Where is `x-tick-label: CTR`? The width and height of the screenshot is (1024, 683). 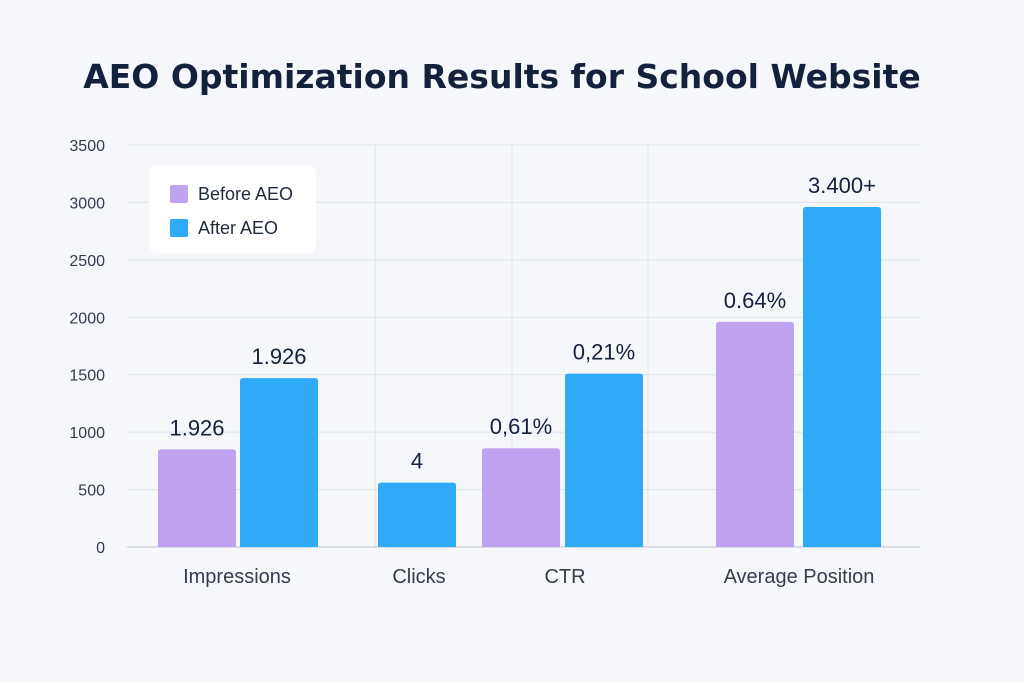
x-tick-label: CTR is located at coordinates (564, 577).